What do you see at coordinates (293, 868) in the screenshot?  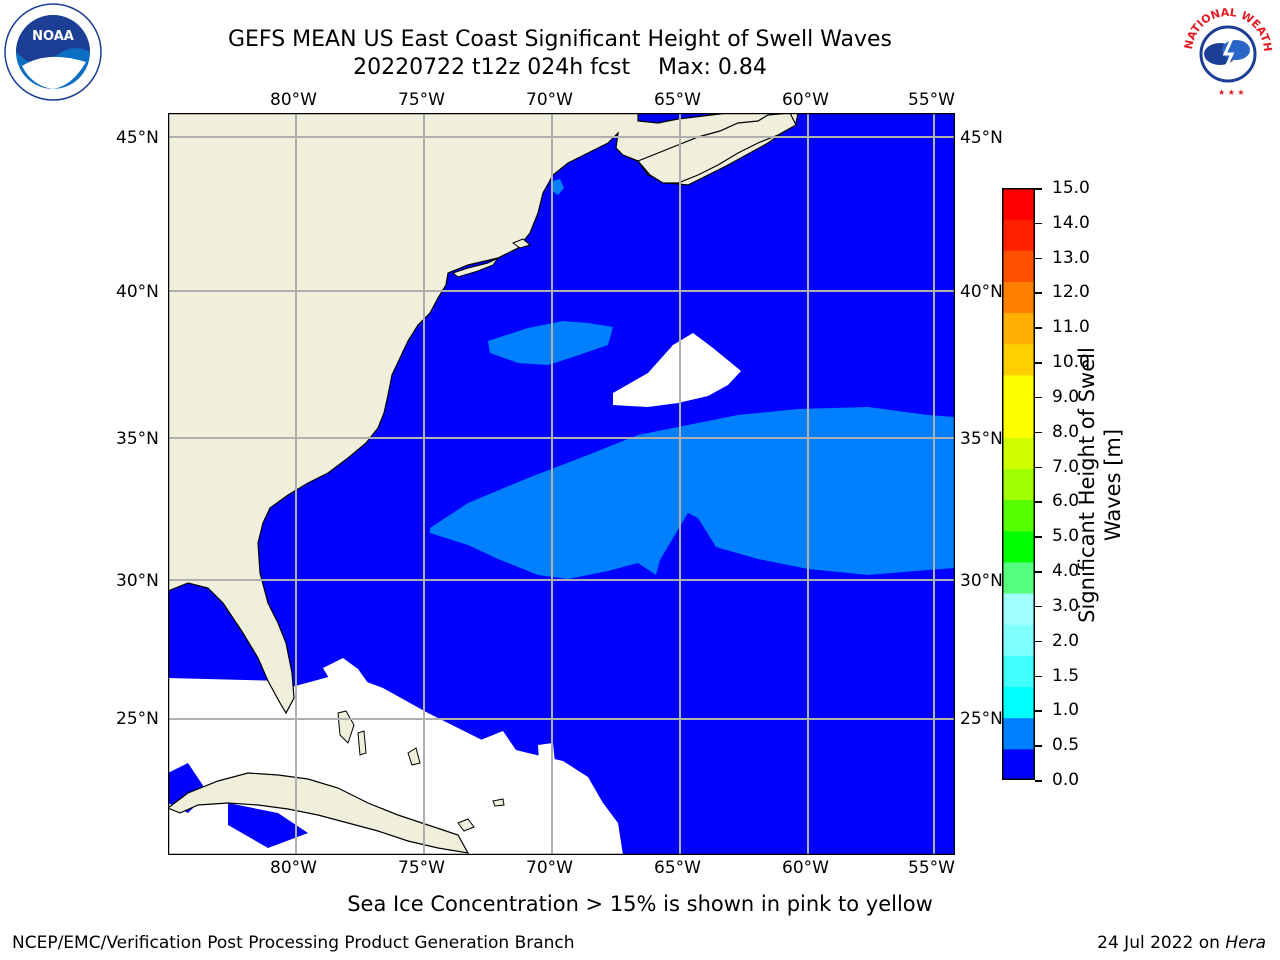 I see `lon-label-bottom-80w: 80°W` at bounding box center [293, 868].